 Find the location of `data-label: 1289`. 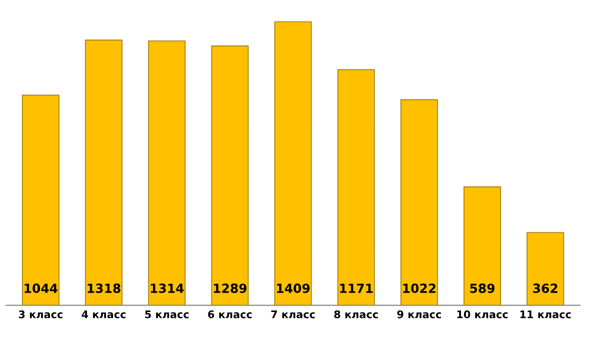

data-label: 1289 is located at coordinates (230, 289).